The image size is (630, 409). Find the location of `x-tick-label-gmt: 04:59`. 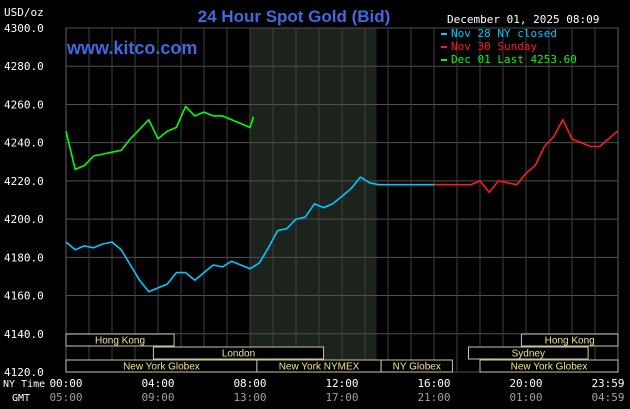

x-tick-label-gmt: 04:59 is located at coordinates (607, 397).